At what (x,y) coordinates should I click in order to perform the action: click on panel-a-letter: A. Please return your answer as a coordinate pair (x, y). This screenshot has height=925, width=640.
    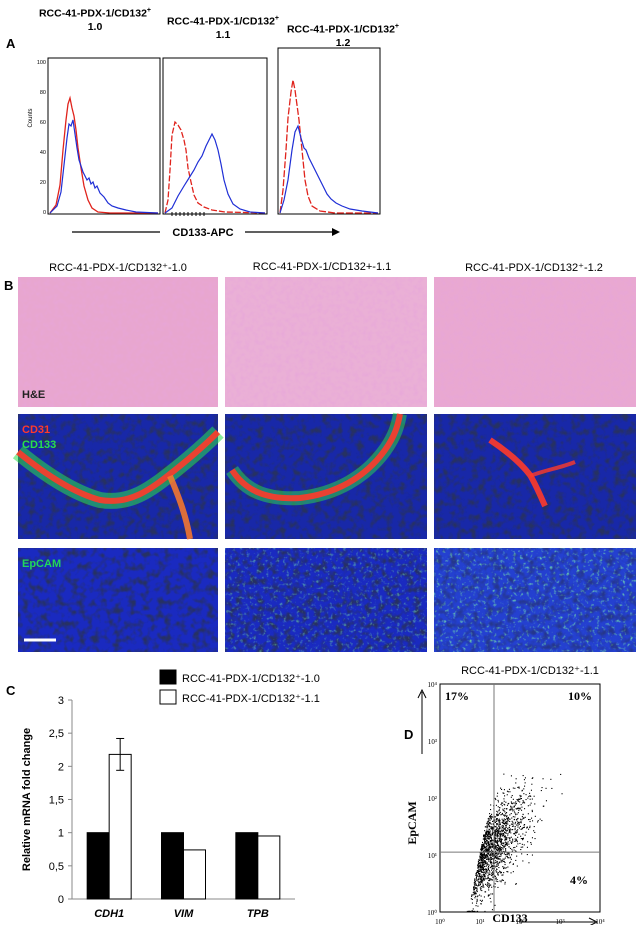
    Looking at the image, I should click on (11, 43).